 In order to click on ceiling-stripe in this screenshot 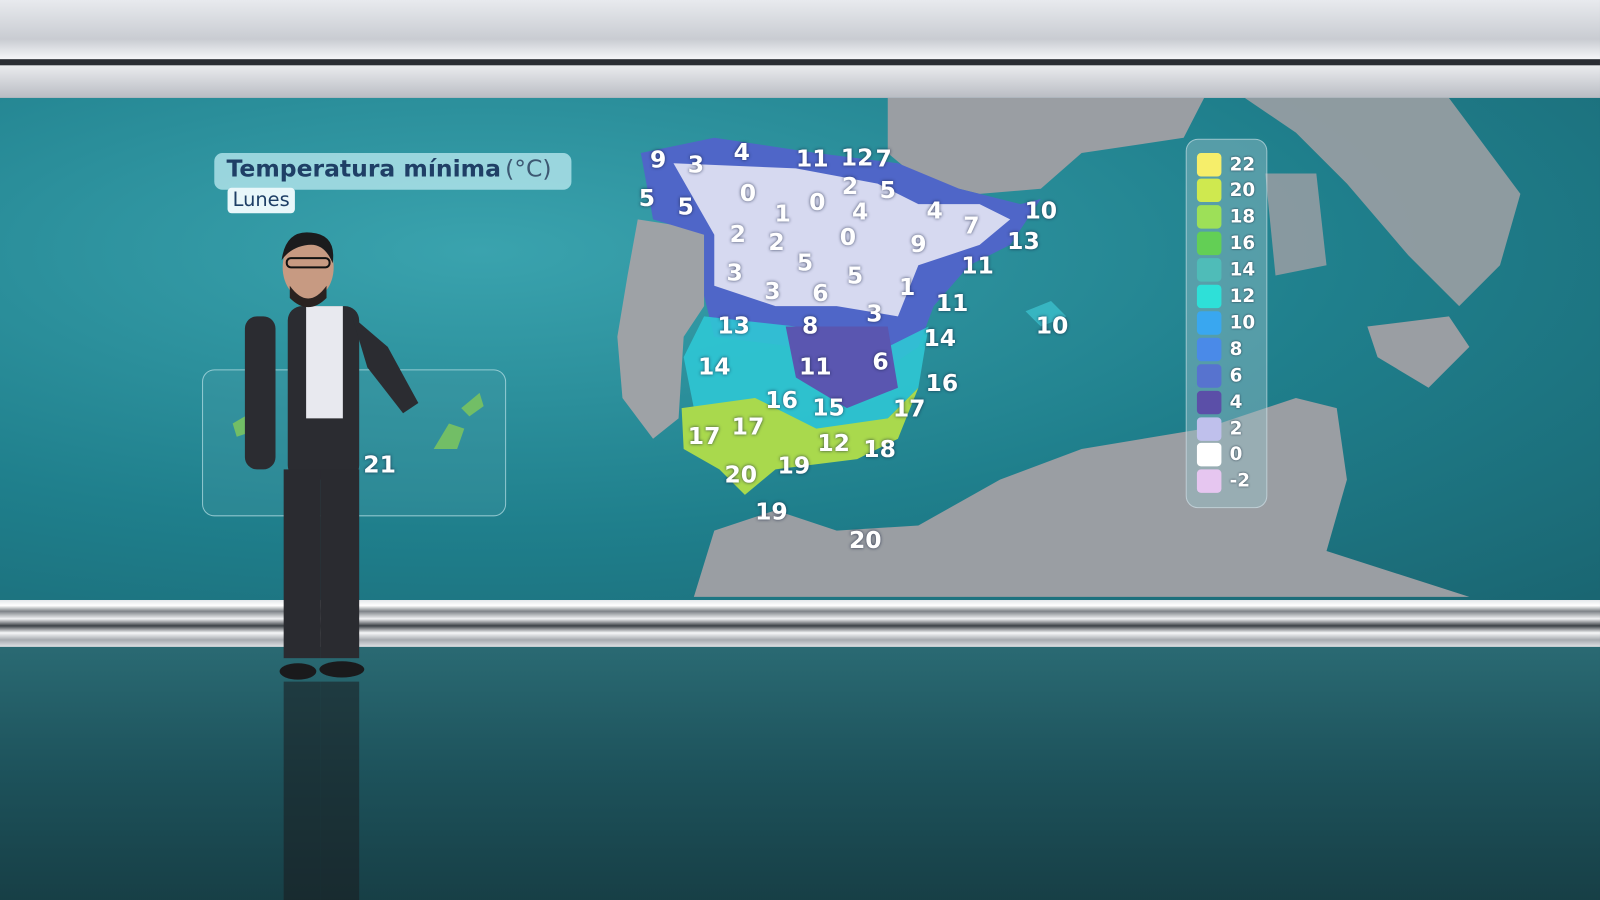, I will do `click(800, 62)`.